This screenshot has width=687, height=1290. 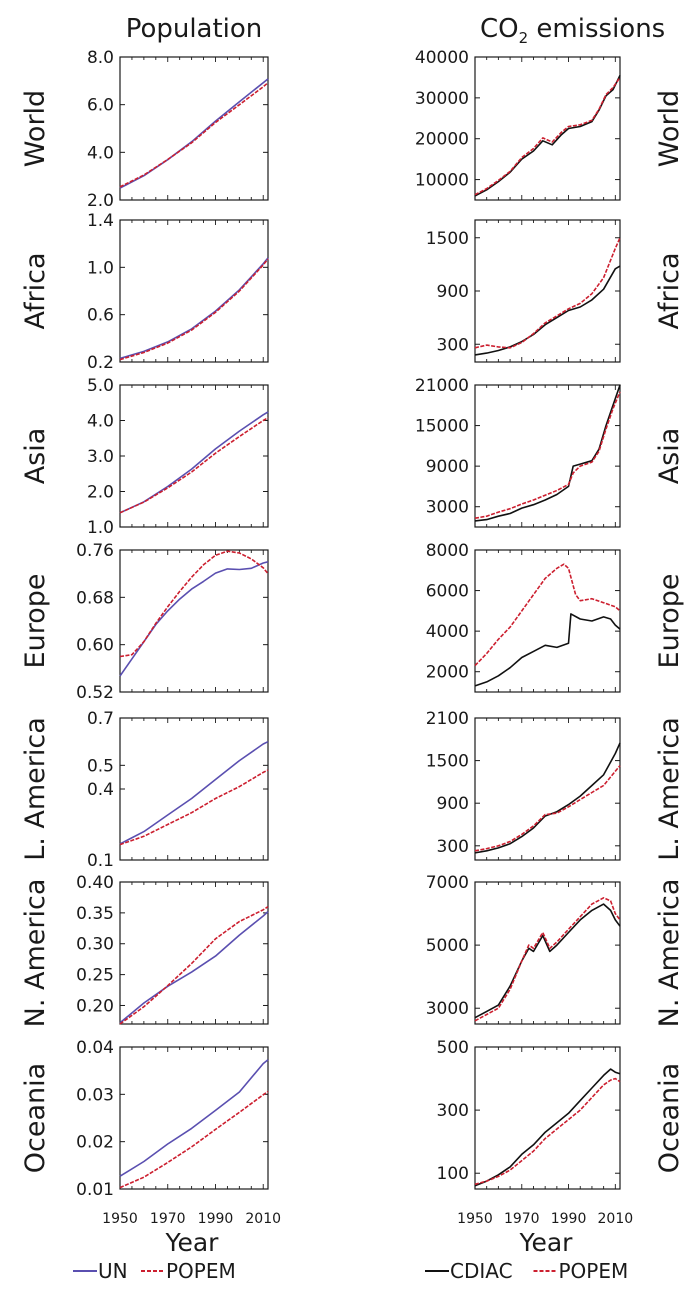 What do you see at coordinates (95, 693) in the screenshot?
I see `y-tick-label: 0.52` at bounding box center [95, 693].